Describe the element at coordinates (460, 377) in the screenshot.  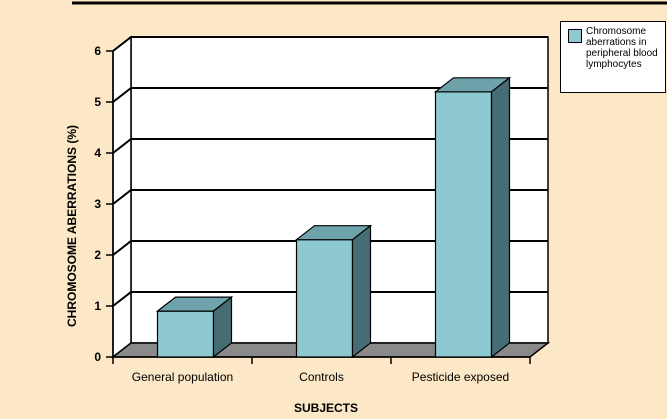
I see `x-category-label: Pesticide exposed` at that location.